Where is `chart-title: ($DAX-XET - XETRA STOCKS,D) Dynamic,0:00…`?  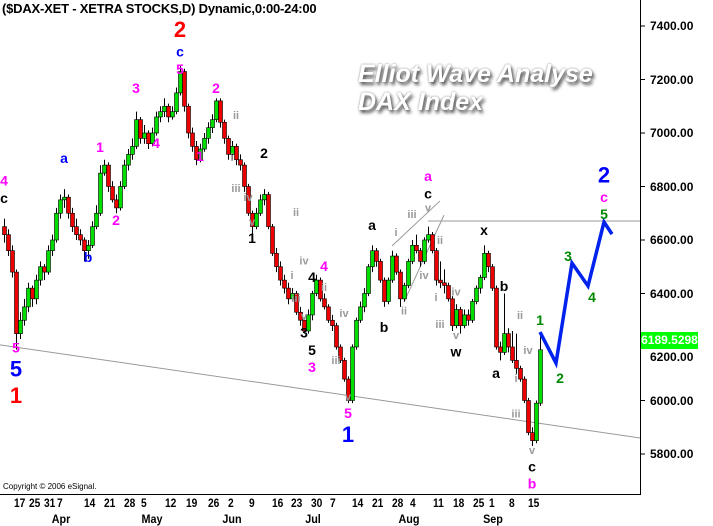 chart-title: ($DAX-XET - XETRA STOCKS,D) Dynamic,0:00… is located at coordinates (159, 8).